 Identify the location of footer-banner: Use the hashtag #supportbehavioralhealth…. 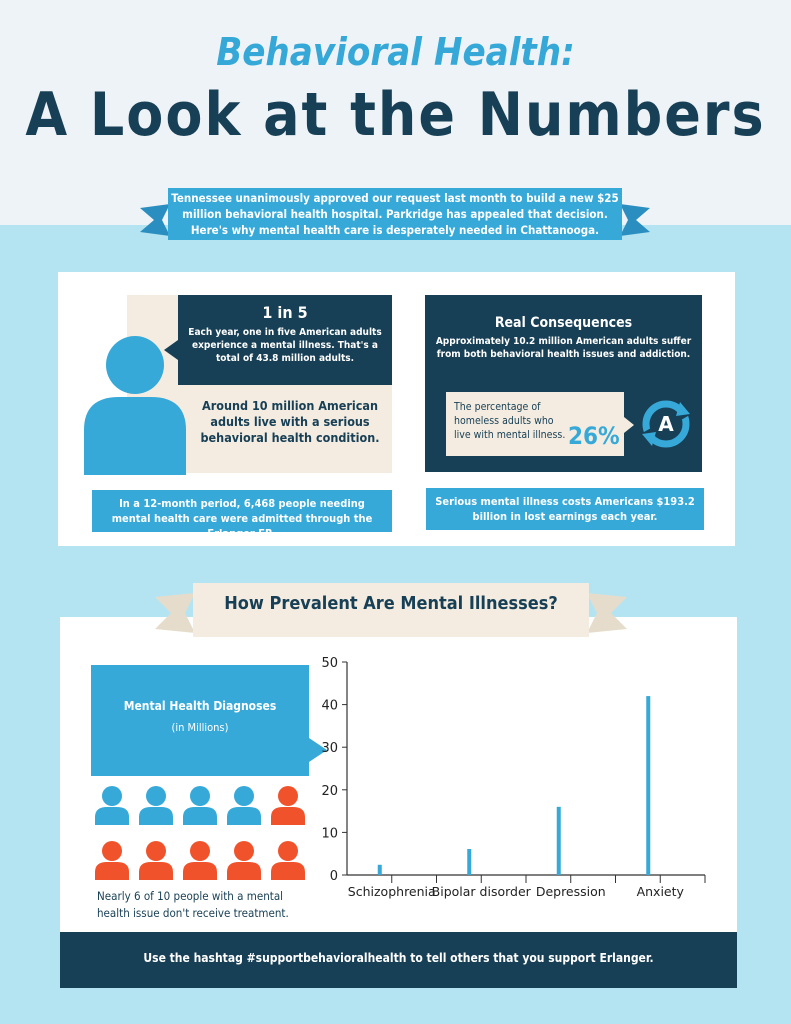
(398, 960).